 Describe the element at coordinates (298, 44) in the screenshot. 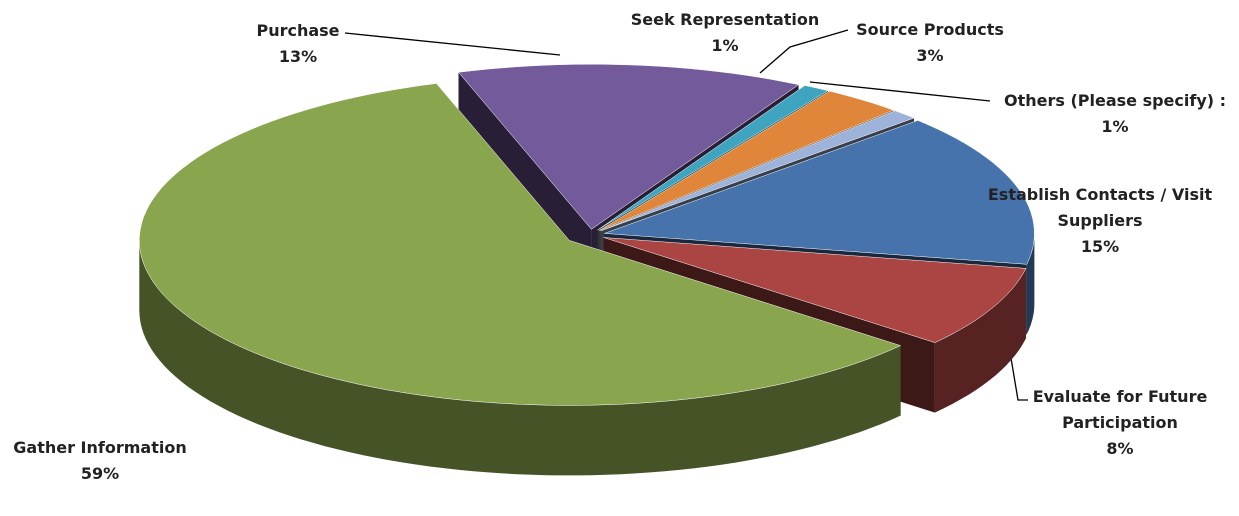

I see `data-label: Purchase 13%` at that location.